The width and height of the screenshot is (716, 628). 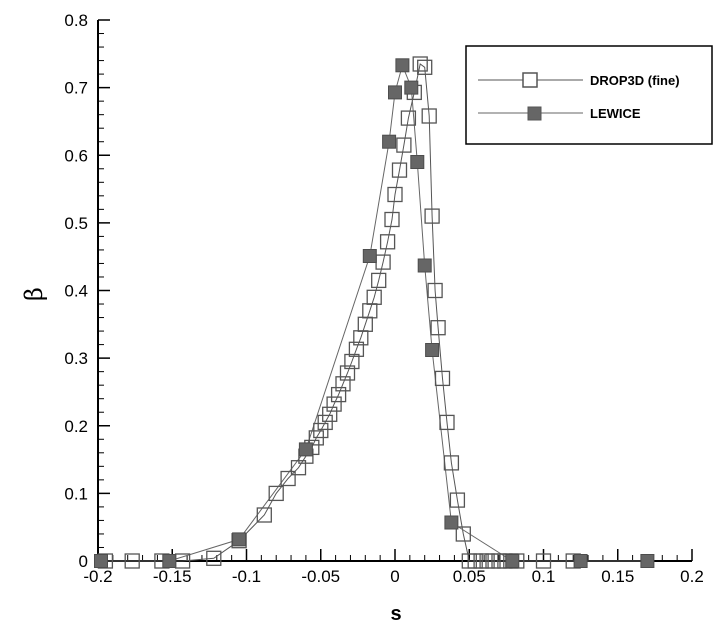 What do you see at coordinates (76, 291) in the screenshot?
I see `y-tick-label: 0.4` at bounding box center [76, 291].